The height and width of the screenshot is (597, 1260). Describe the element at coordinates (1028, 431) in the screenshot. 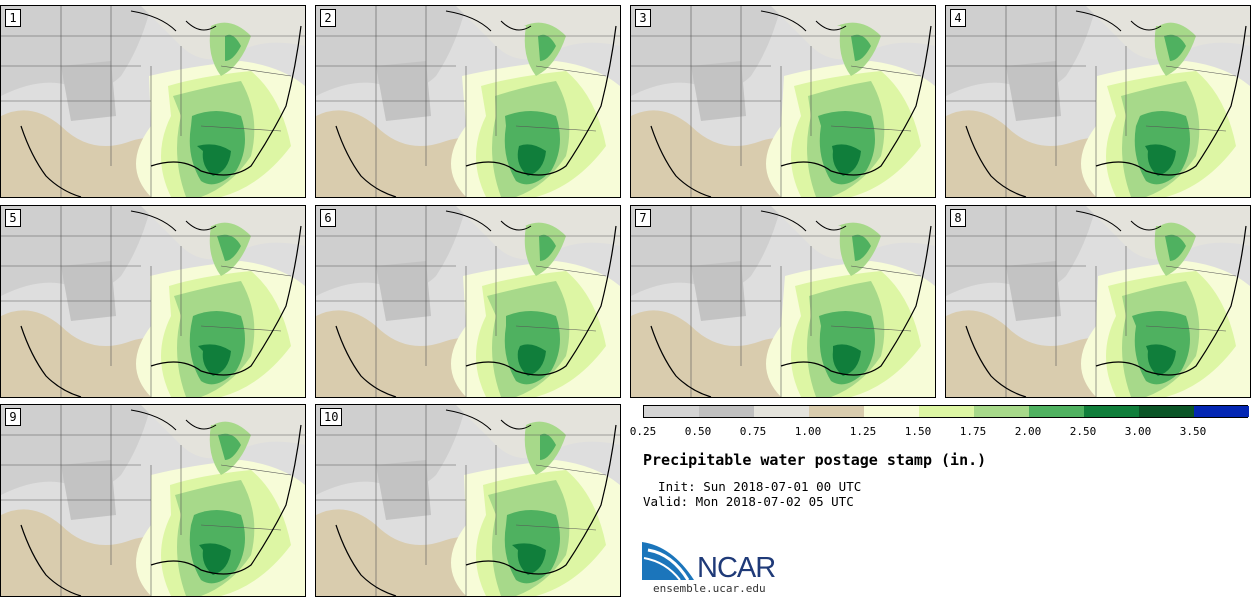

I see `colorbar-tick-label: 2.00` at that location.